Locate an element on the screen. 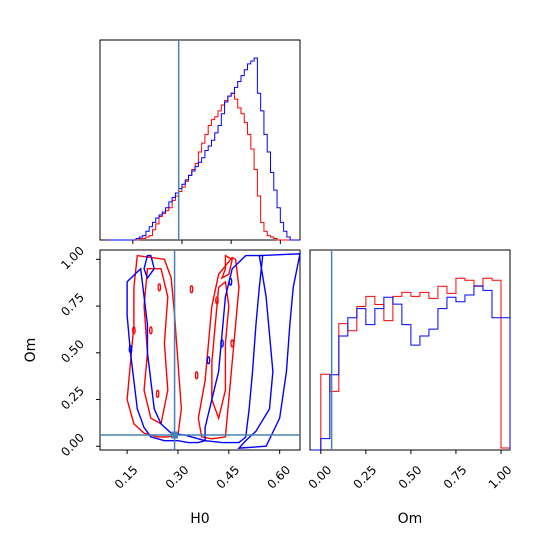 Image resolution: width=550 pixels, height=550 pixels. h0-hist-frame is located at coordinates (200, 140).